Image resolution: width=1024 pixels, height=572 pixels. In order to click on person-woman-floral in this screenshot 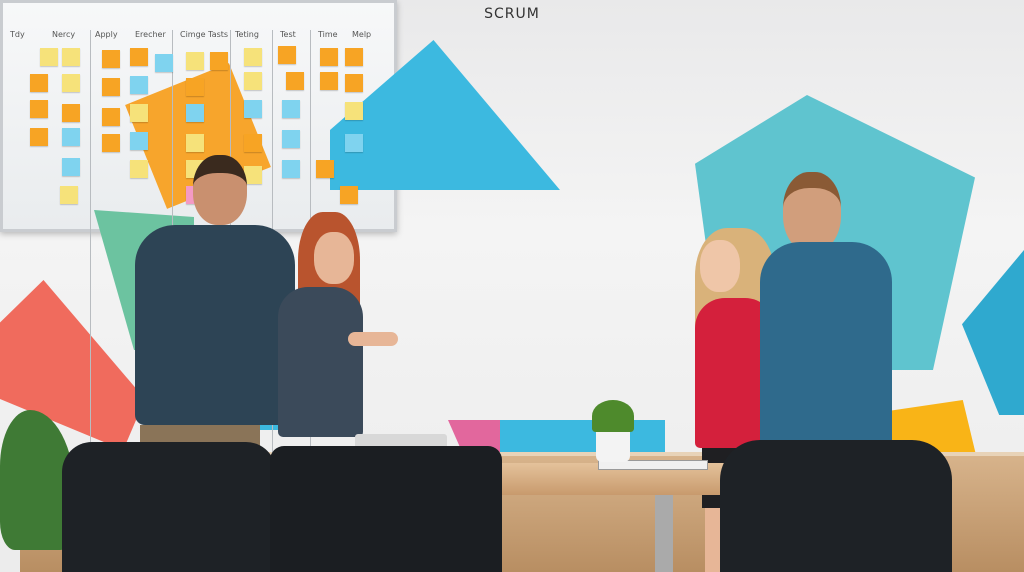, I will do `click(333, 332)`.